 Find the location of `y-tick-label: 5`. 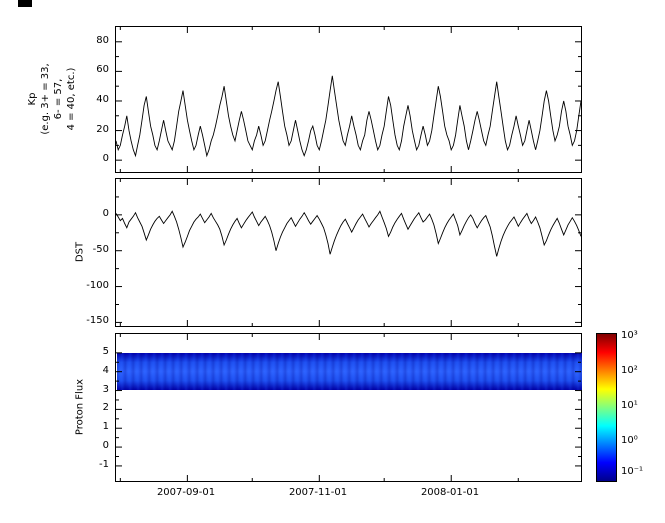

y-tick-label: 5 is located at coordinates (105, 351).